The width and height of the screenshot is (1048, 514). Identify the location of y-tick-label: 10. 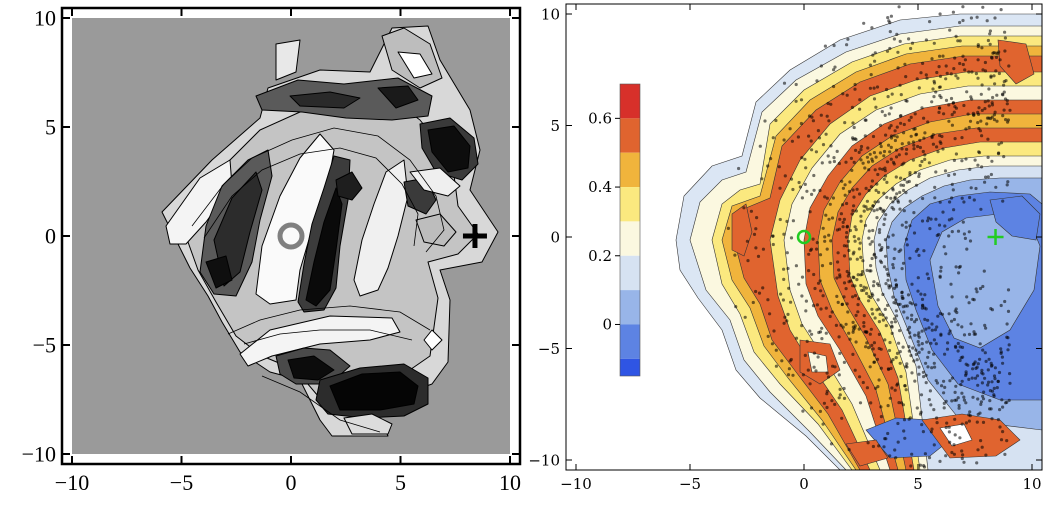
(45, 18).